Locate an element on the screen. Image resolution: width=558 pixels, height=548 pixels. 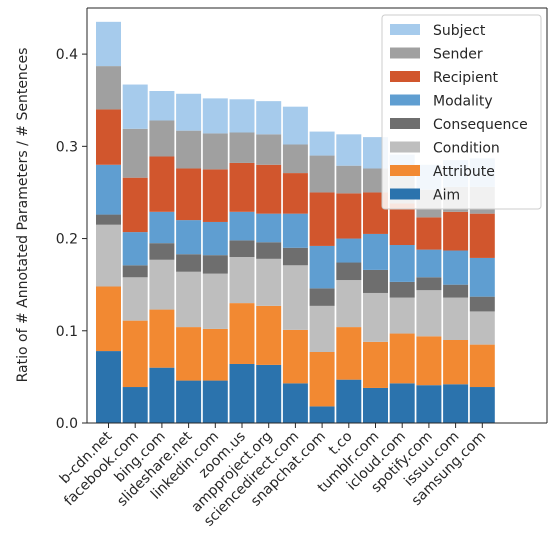
bar-segment-subject-slideshare-net is located at coordinates (189, 112).